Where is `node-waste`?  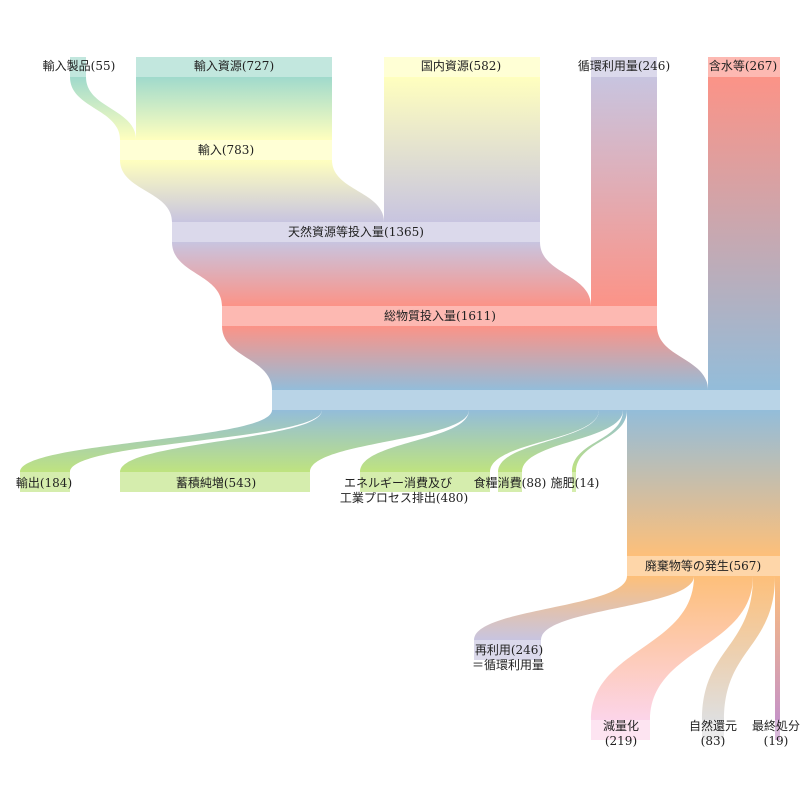
node-waste is located at coordinates (703, 566).